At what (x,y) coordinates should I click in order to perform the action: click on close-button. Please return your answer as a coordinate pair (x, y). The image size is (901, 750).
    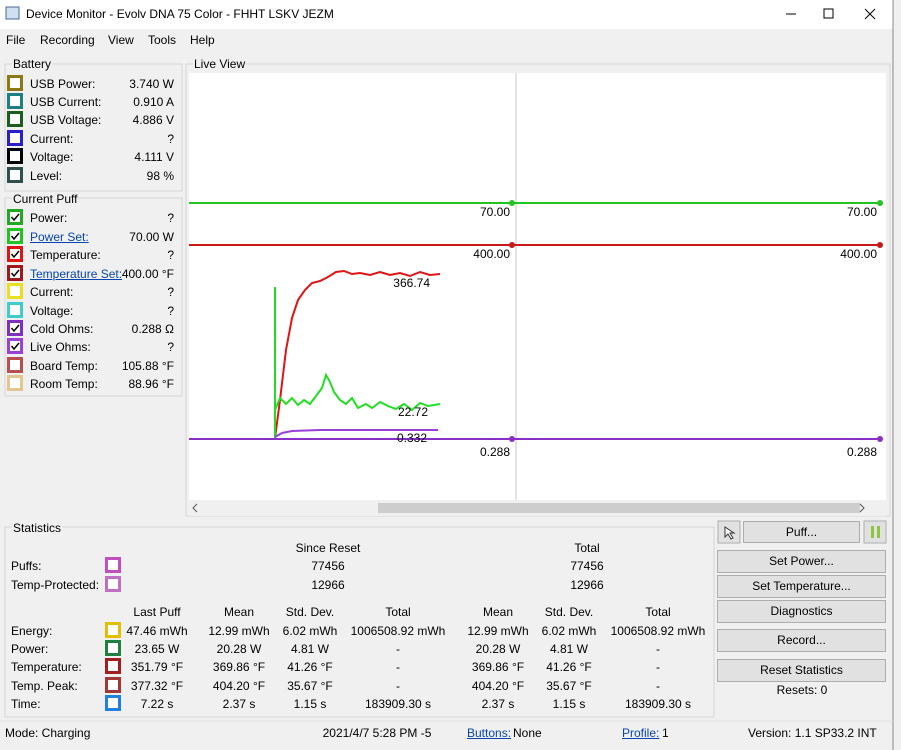
    Looking at the image, I should click on (870, 14).